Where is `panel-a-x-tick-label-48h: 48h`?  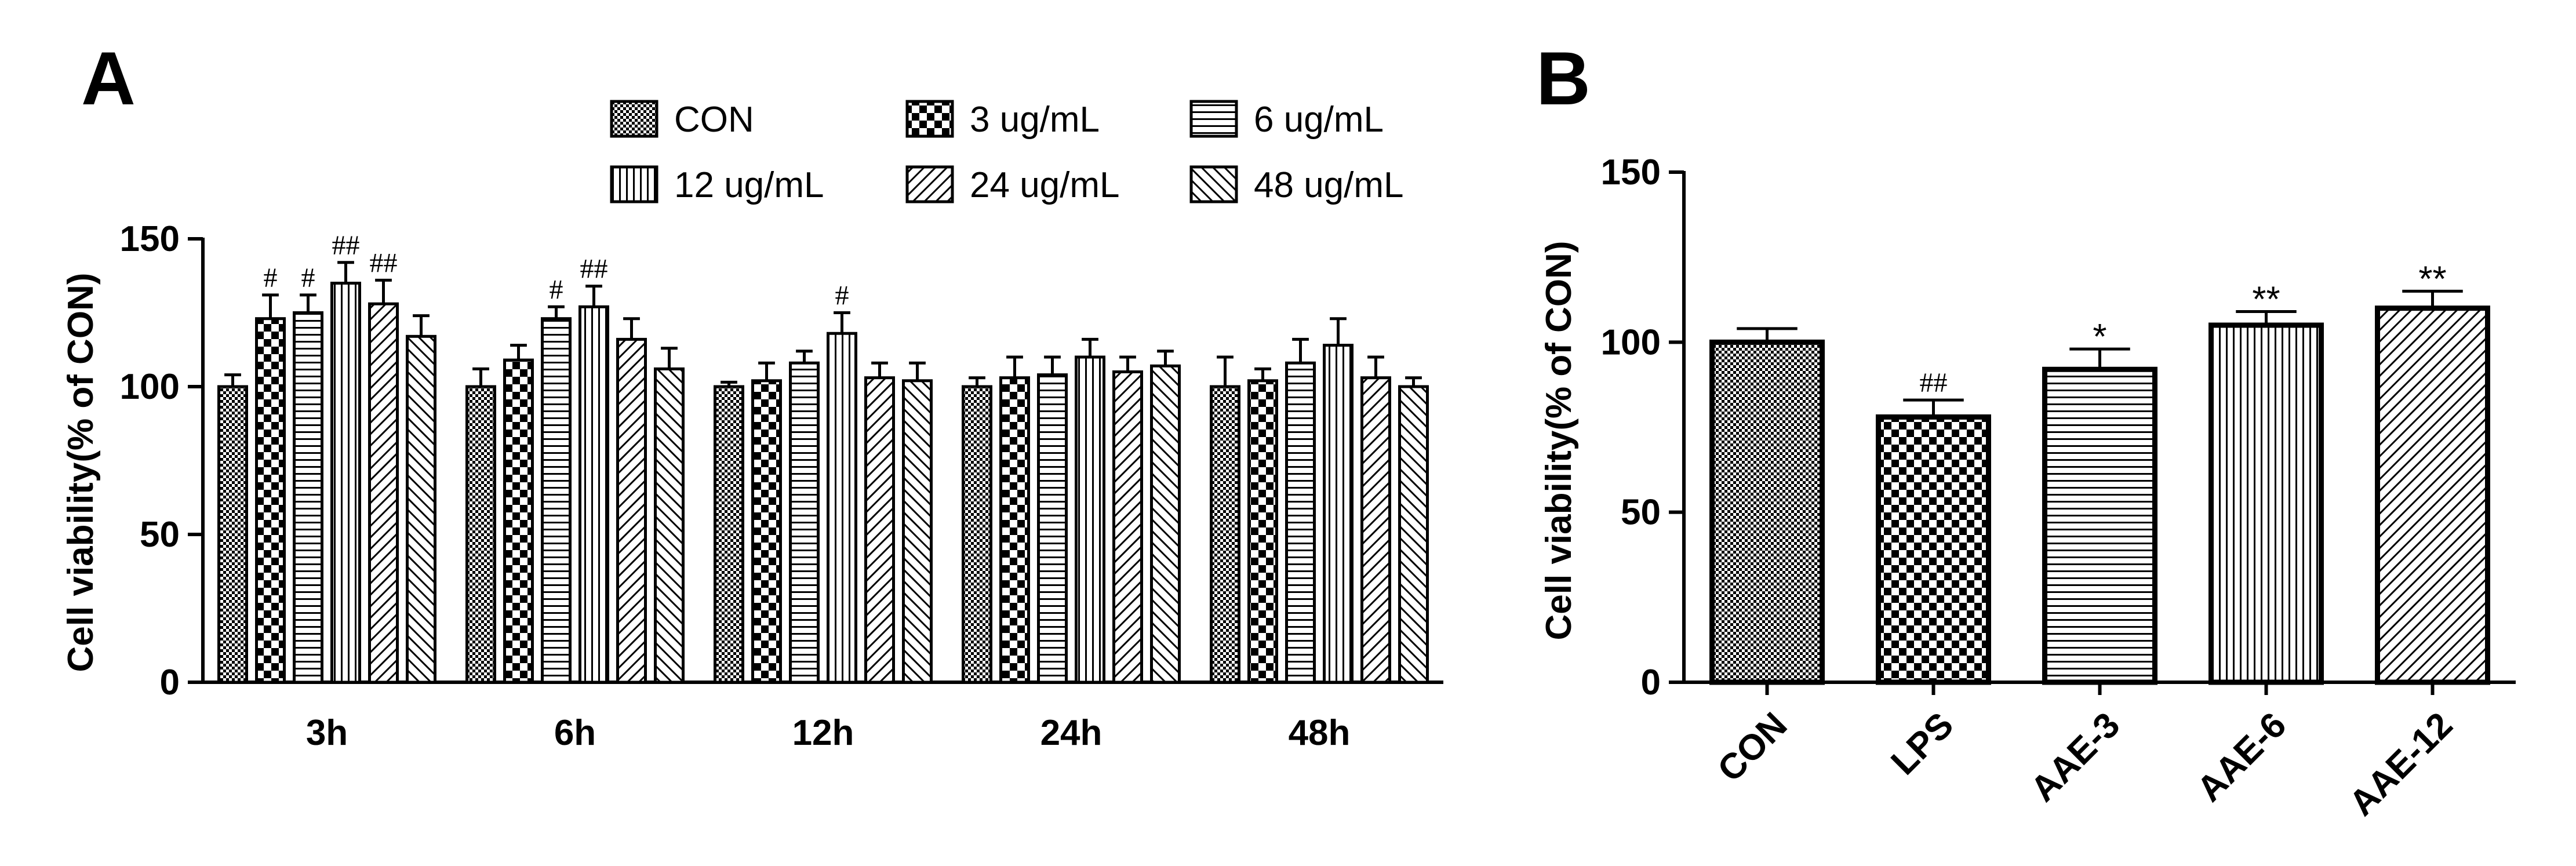
panel-a-x-tick-label-48h: 48h is located at coordinates (1320, 733).